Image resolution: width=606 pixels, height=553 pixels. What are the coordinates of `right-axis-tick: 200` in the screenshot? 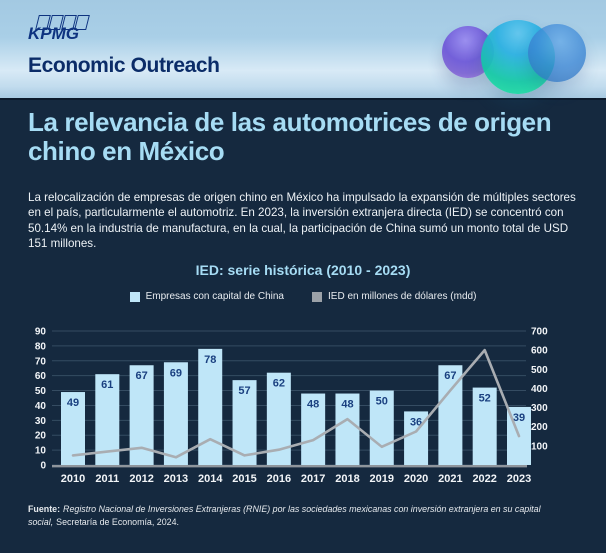 It's located at (539, 427).